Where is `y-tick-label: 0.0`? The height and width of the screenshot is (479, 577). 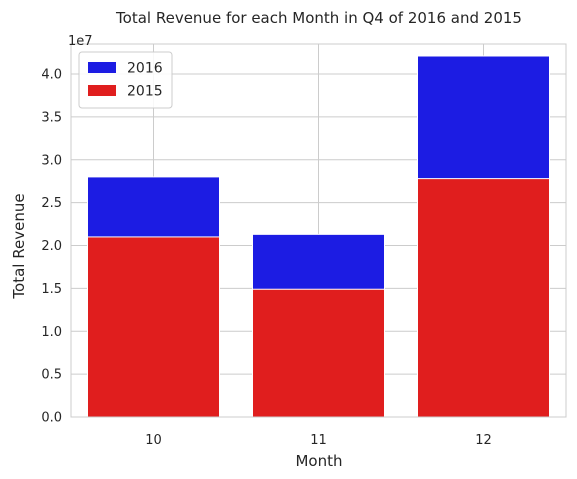
y-tick-label: 0.0 is located at coordinates (51, 418).